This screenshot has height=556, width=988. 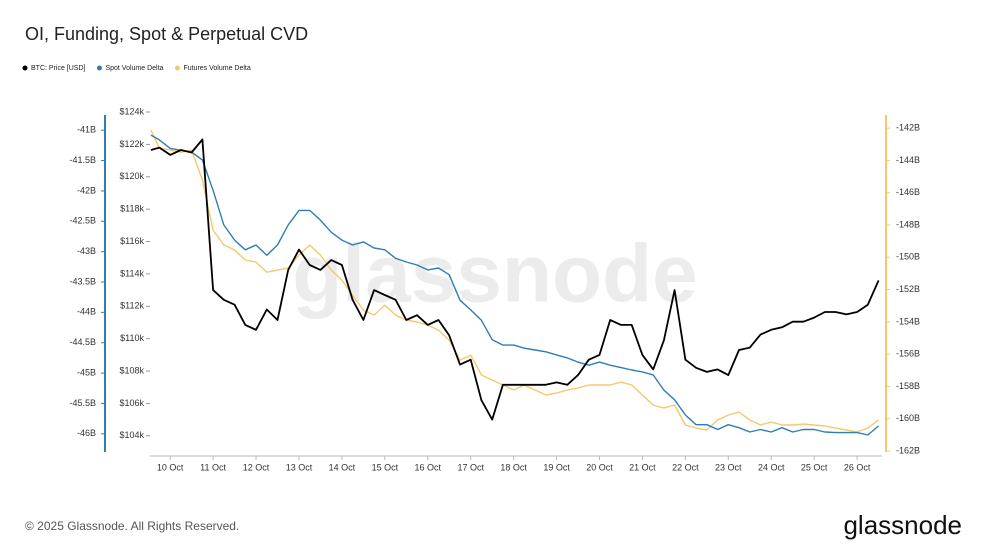 I want to click on copyright: © 2025 Glassnode. All Rights Reserved., so click(x=132, y=526).